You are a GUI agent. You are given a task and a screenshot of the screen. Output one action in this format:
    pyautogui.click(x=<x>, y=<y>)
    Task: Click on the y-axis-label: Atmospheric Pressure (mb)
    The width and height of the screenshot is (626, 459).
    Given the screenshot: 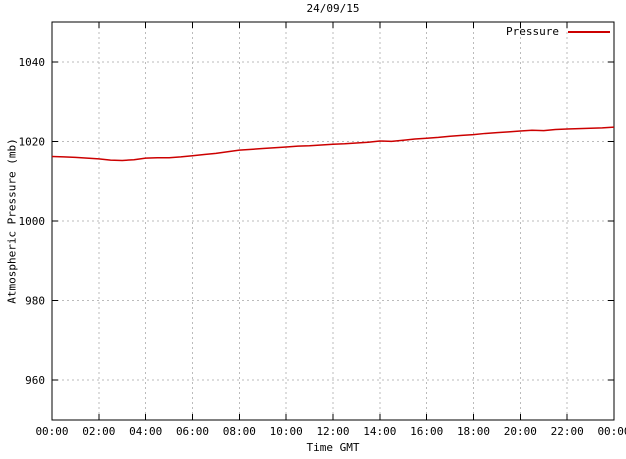 What is the action you would take?
    pyautogui.click(x=12, y=221)
    